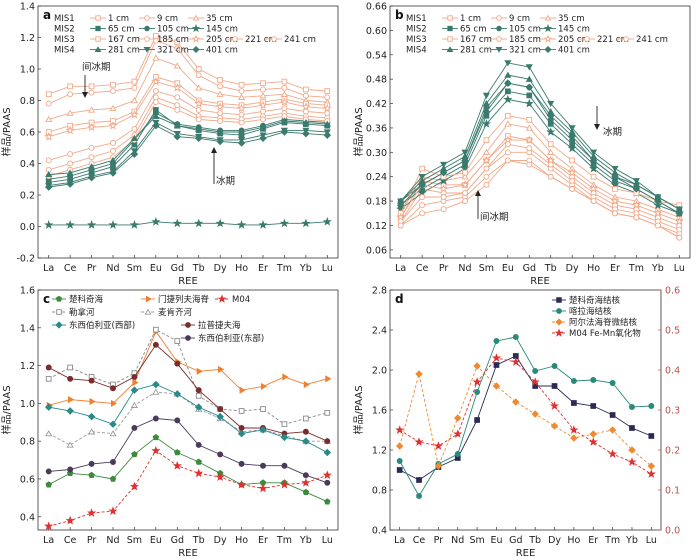 The width and height of the screenshot is (700, 558). Describe the element at coordinates (222, 30) in the screenshot. I see `legend-label: 145 cm` at that location.